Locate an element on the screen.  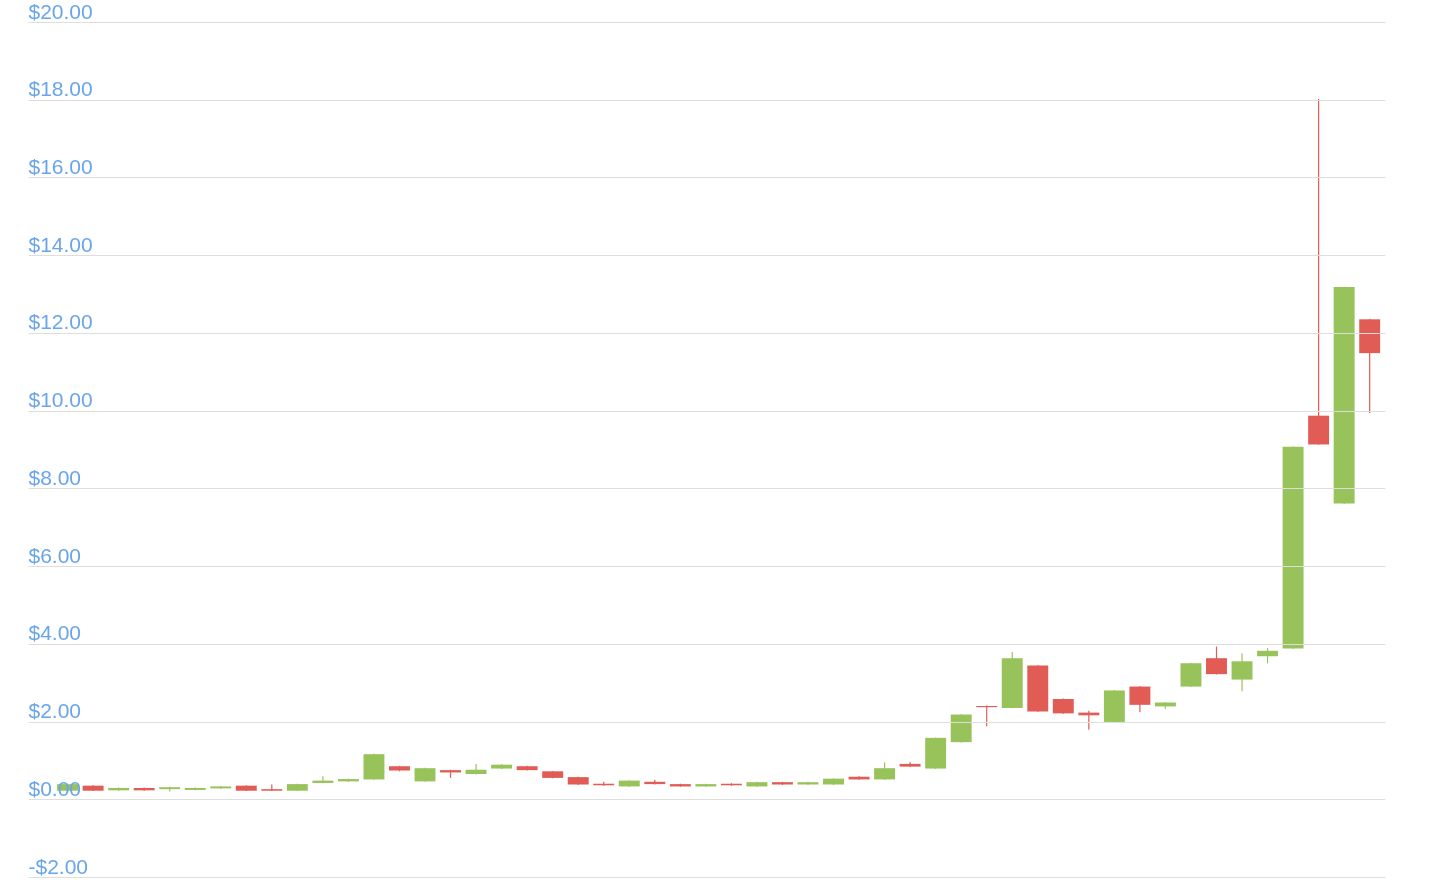
y-tick-label: $8.00 is located at coordinates (55, 477).